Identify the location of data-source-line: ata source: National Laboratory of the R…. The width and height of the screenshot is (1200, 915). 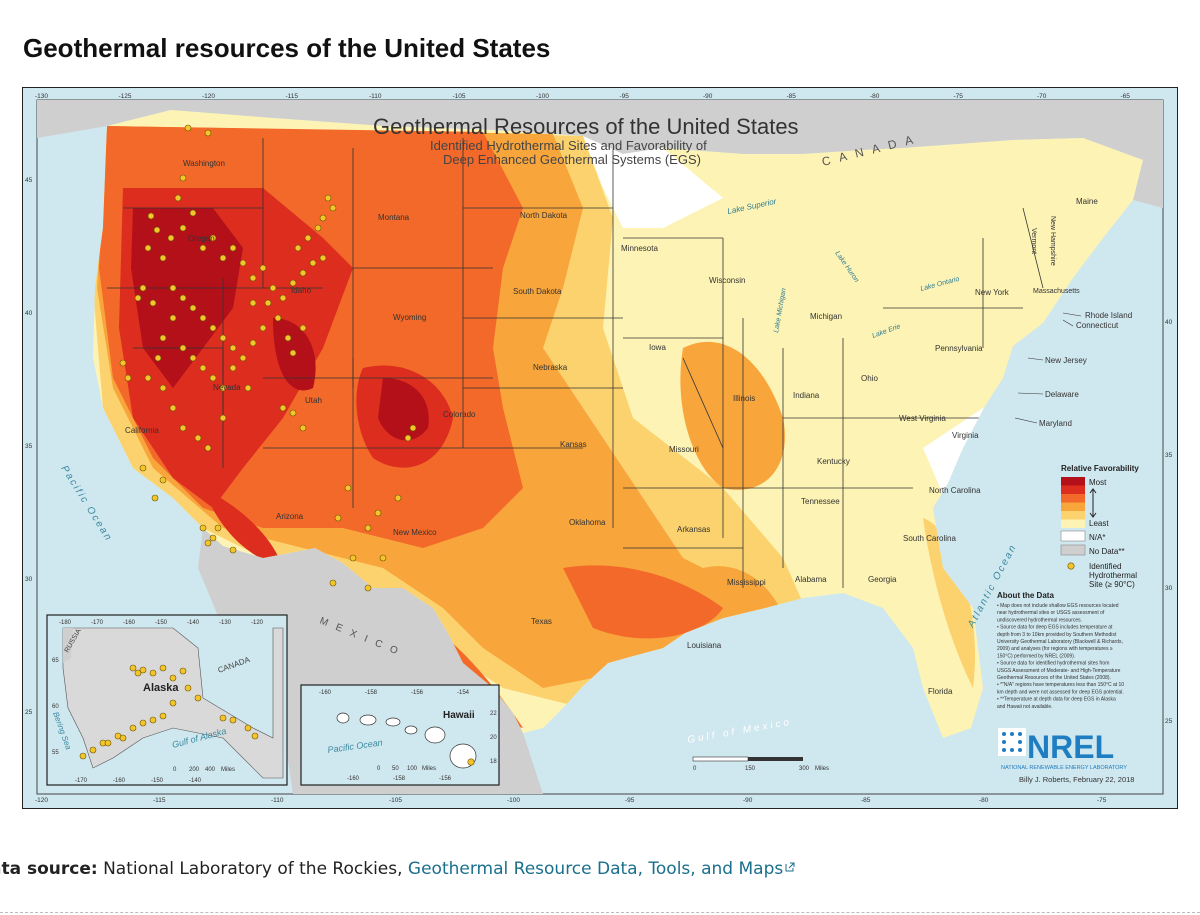
(397, 869).